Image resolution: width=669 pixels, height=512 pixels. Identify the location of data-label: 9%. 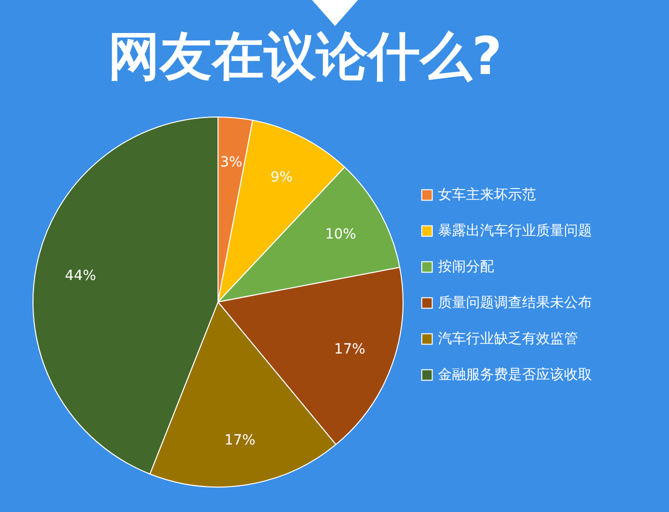
(281, 177).